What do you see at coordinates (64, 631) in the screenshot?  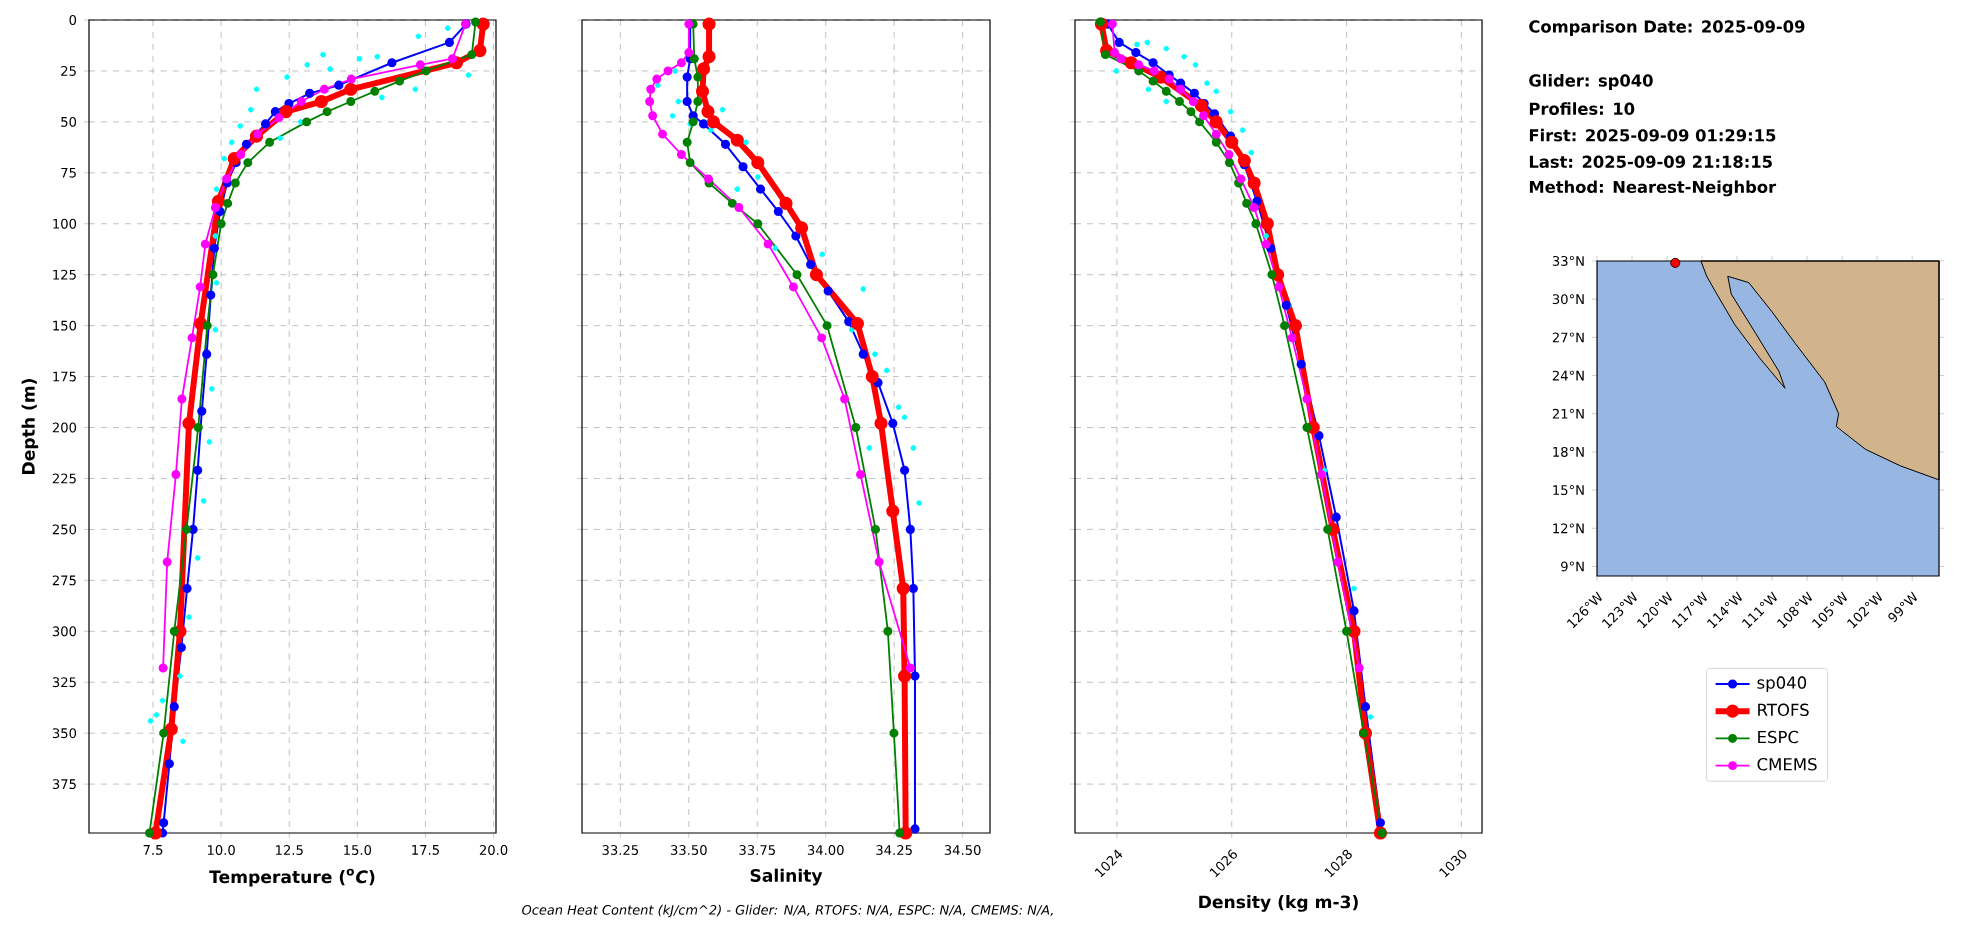 I see `y-tick-label: 300` at bounding box center [64, 631].